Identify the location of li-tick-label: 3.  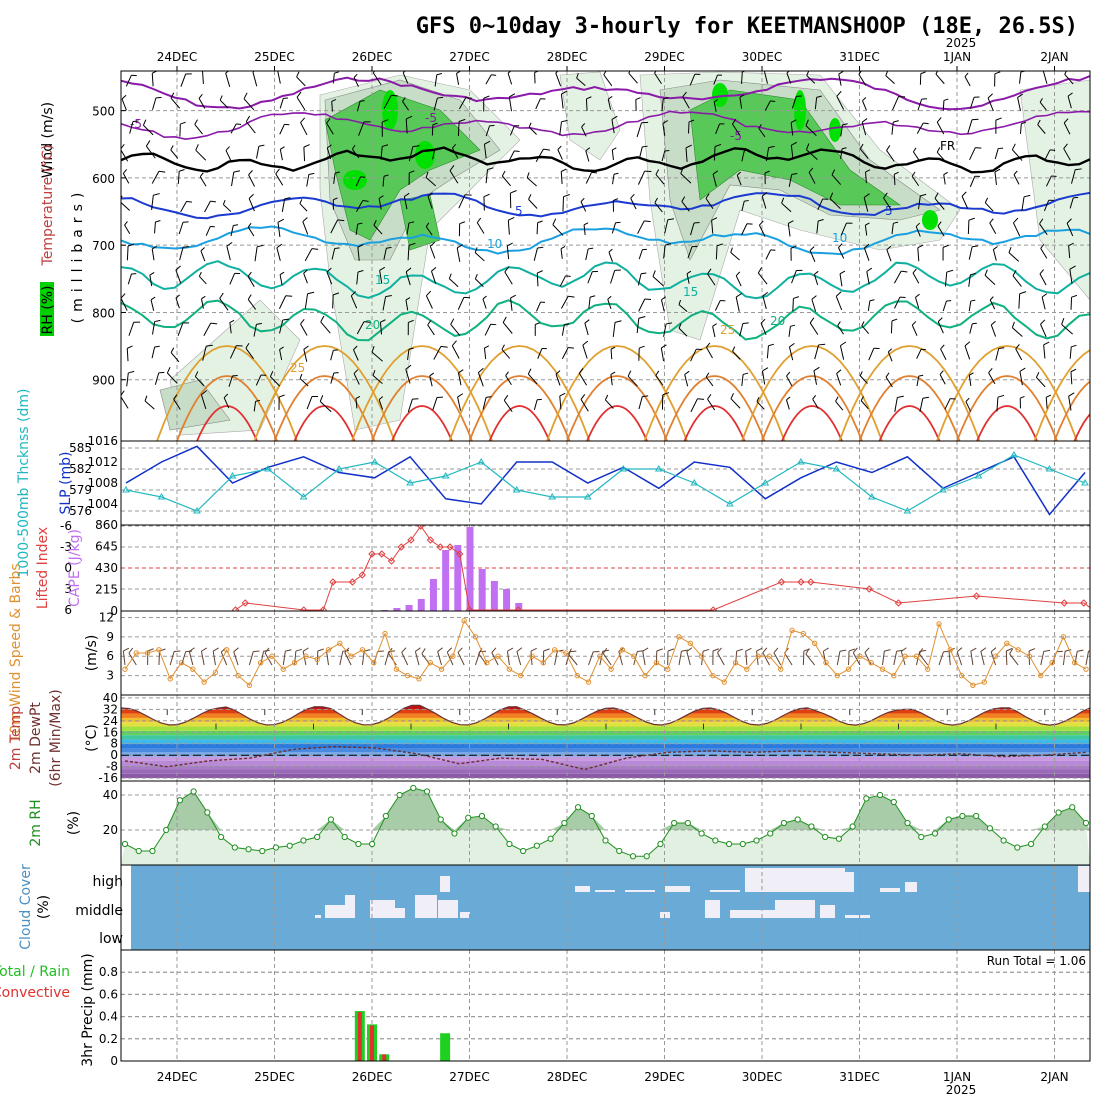
(68, 589).